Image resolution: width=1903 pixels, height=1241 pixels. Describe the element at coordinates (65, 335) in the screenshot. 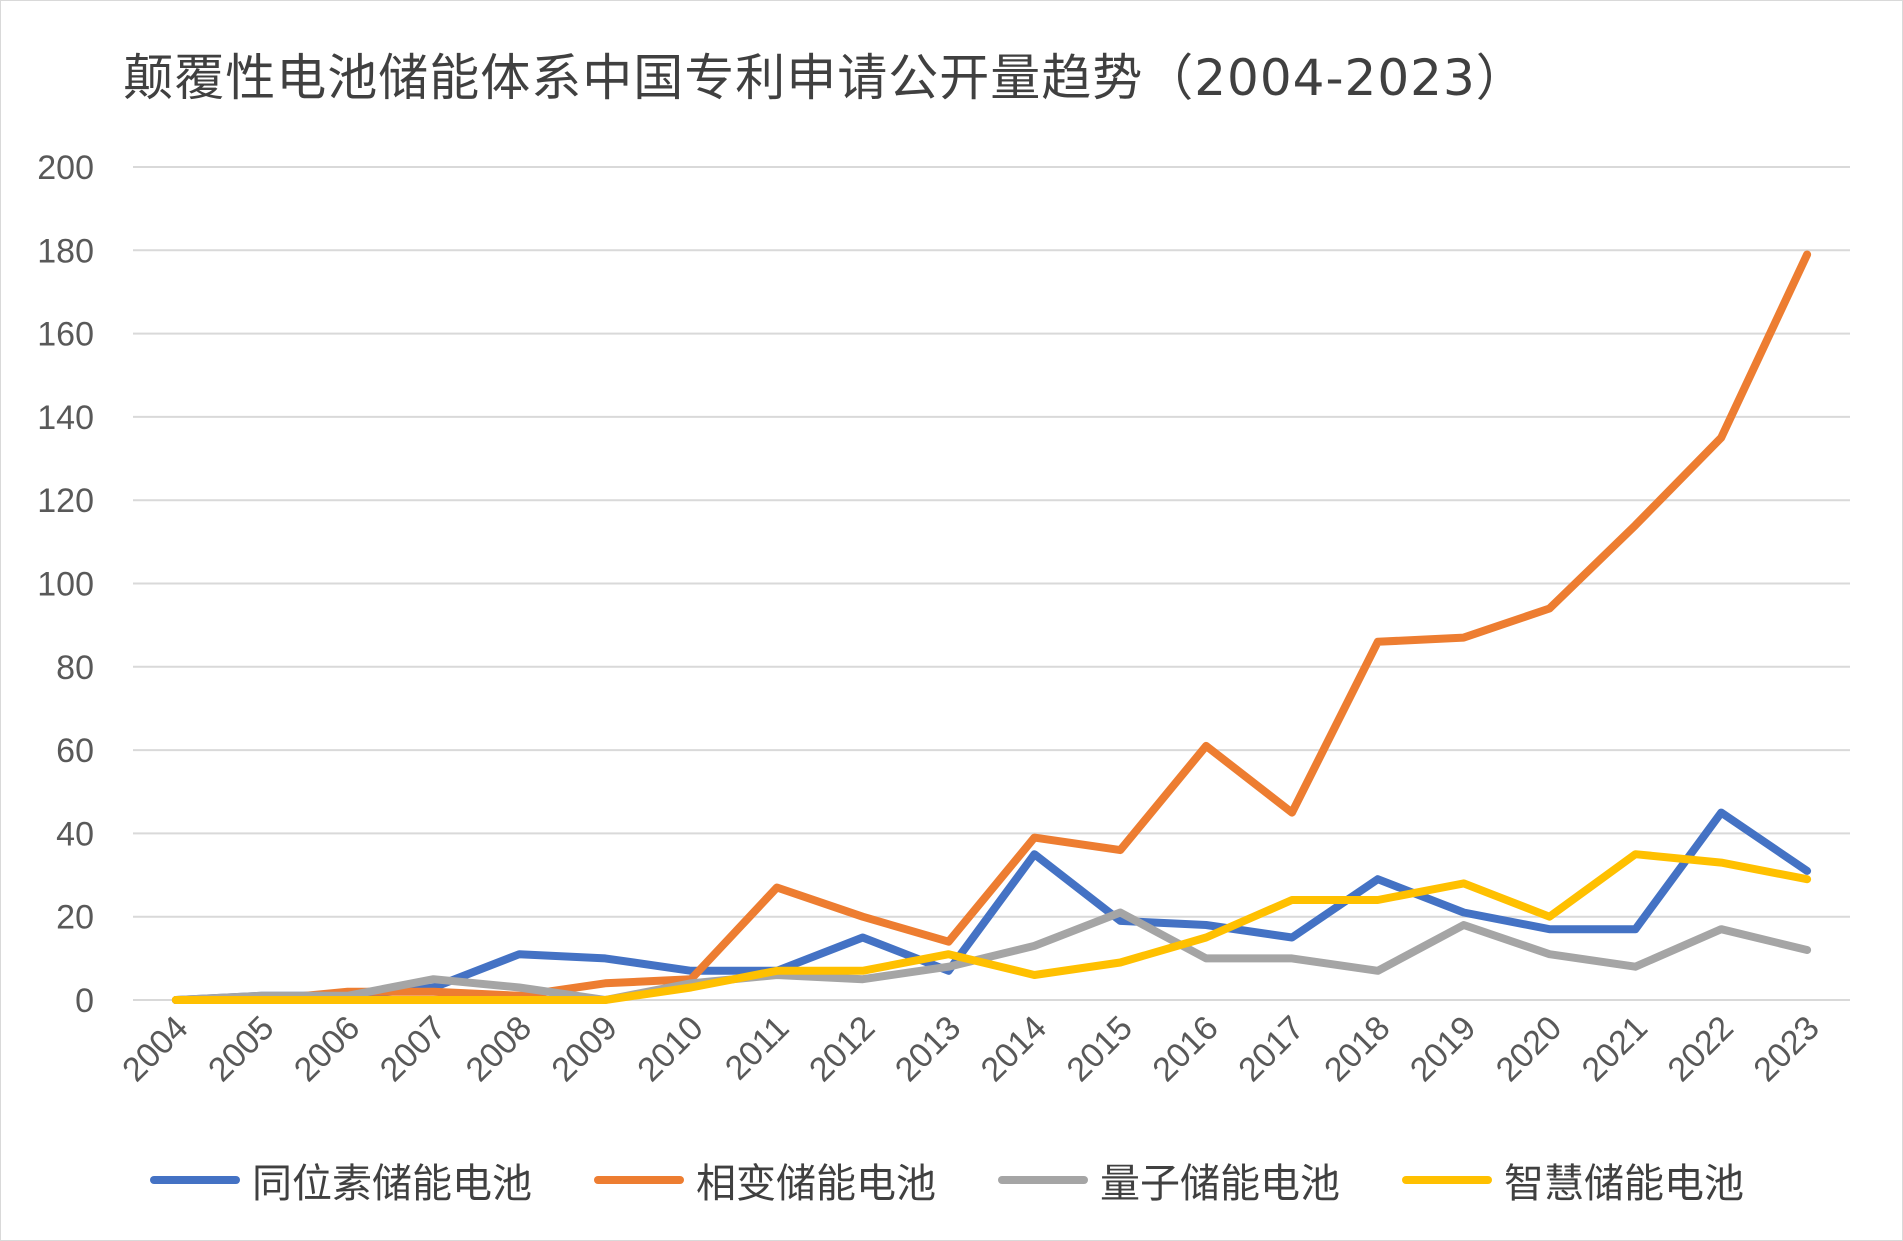

I see `y-tick-label: 160` at that location.